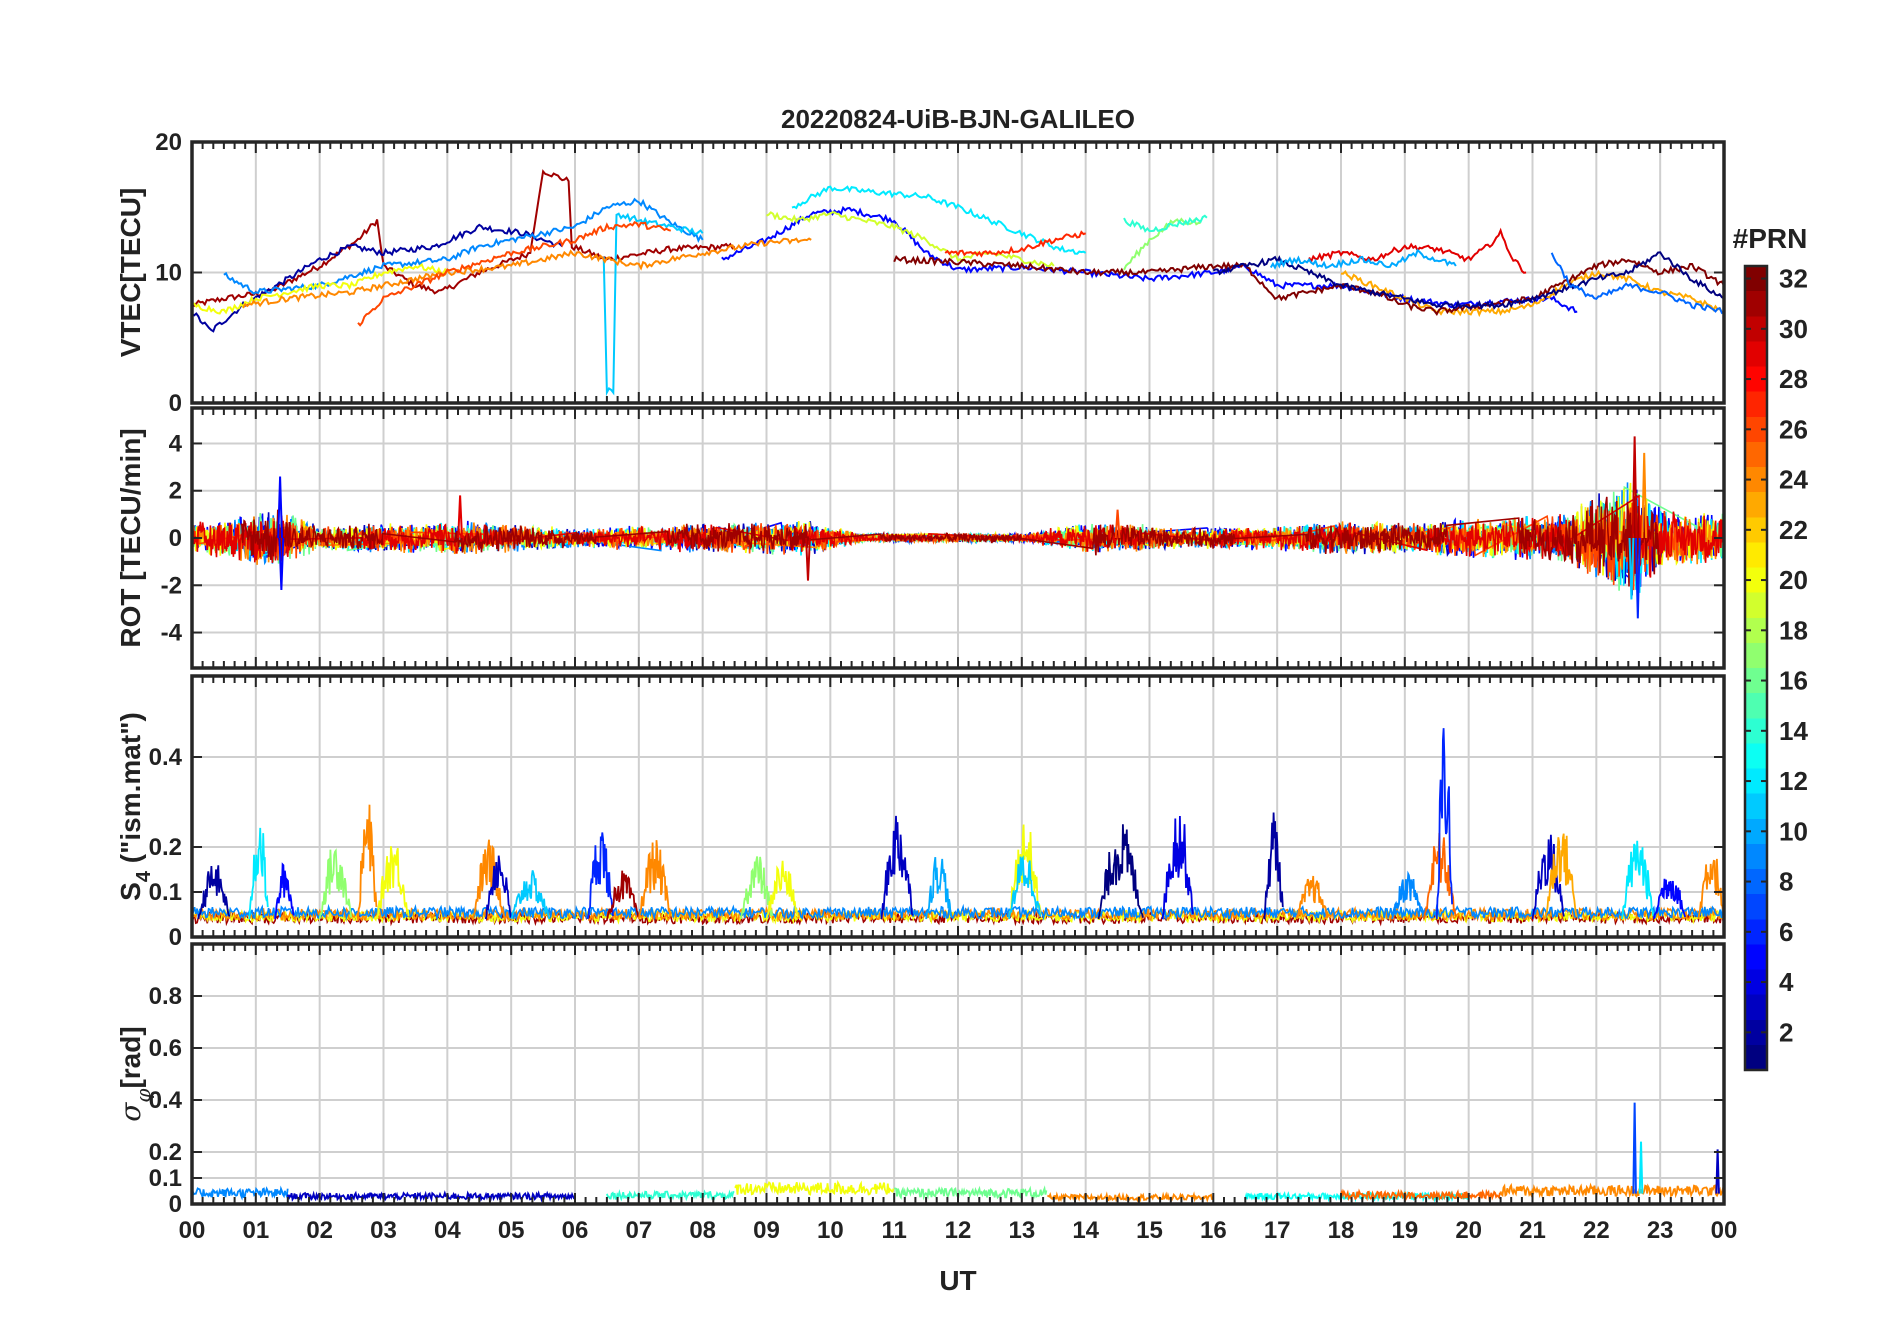  What do you see at coordinates (1793, 630) in the screenshot?
I see `colorbar-tick-label: 18` at bounding box center [1793, 630].